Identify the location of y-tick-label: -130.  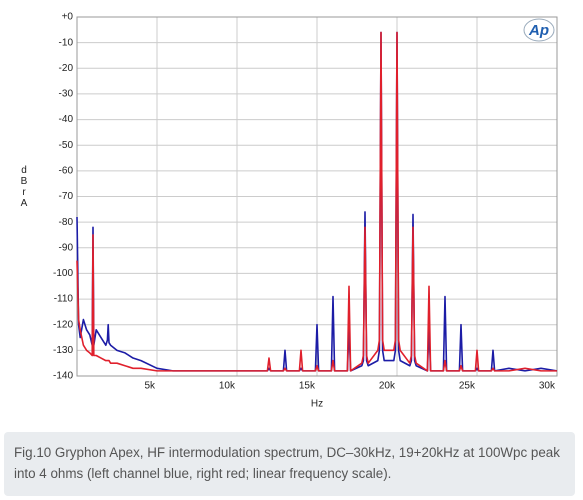
(63, 350).